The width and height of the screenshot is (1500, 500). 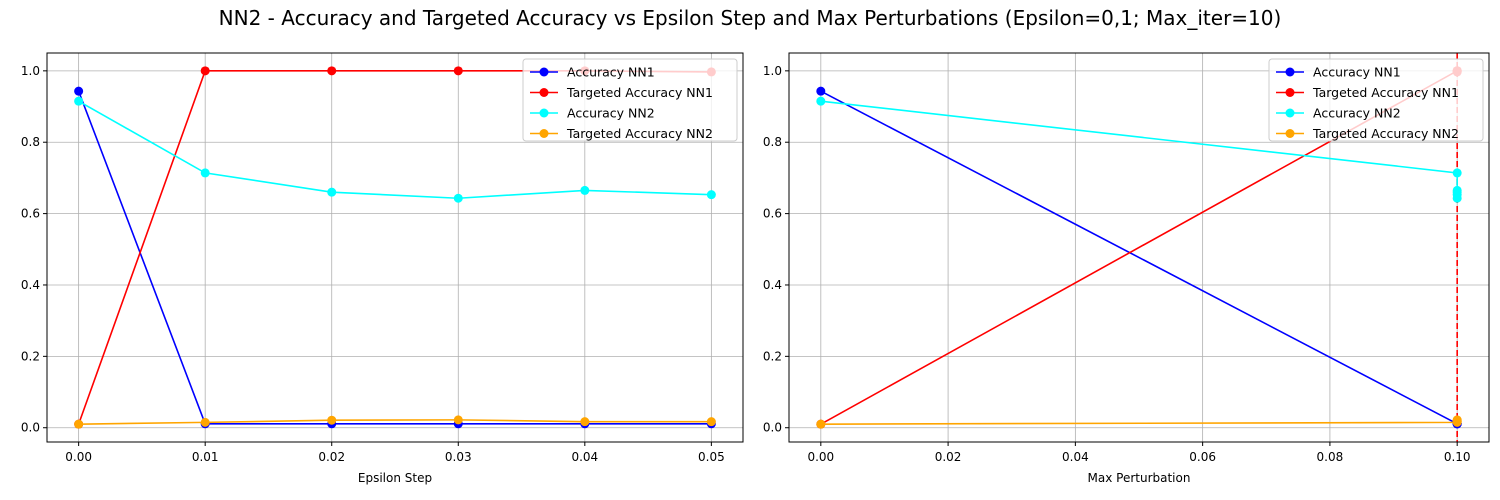 What do you see at coordinates (1330, 457) in the screenshot?
I see `x-tick-label: 0.08` at bounding box center [1330, 457].